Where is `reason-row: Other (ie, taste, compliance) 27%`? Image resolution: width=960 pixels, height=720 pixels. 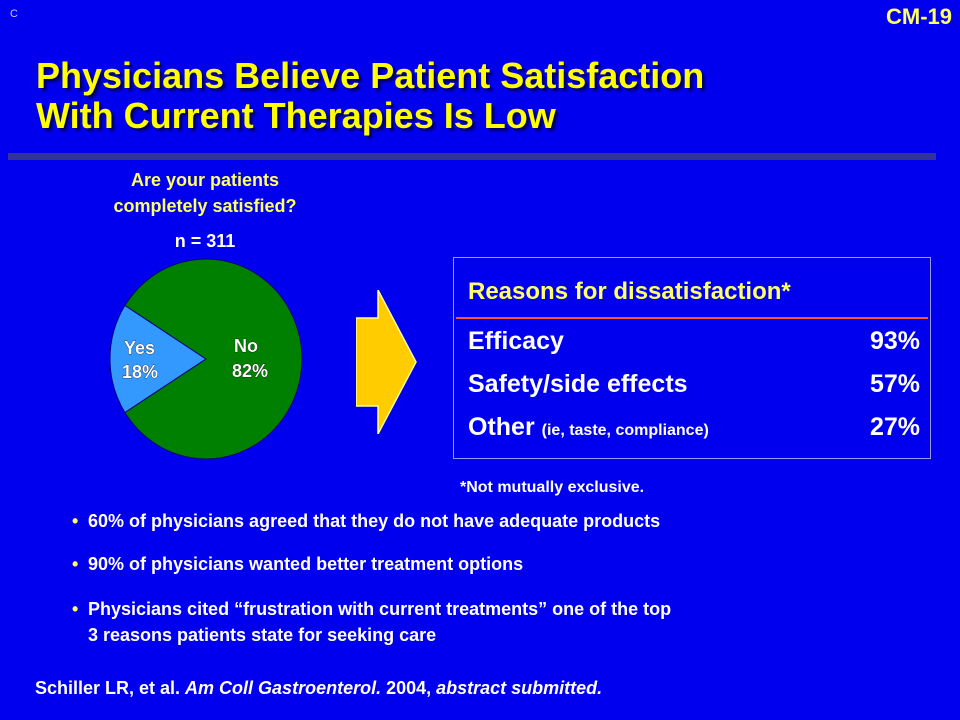 reason-row: Other (ie, taste, compliance) 27% is located at coordinates (694, 431).